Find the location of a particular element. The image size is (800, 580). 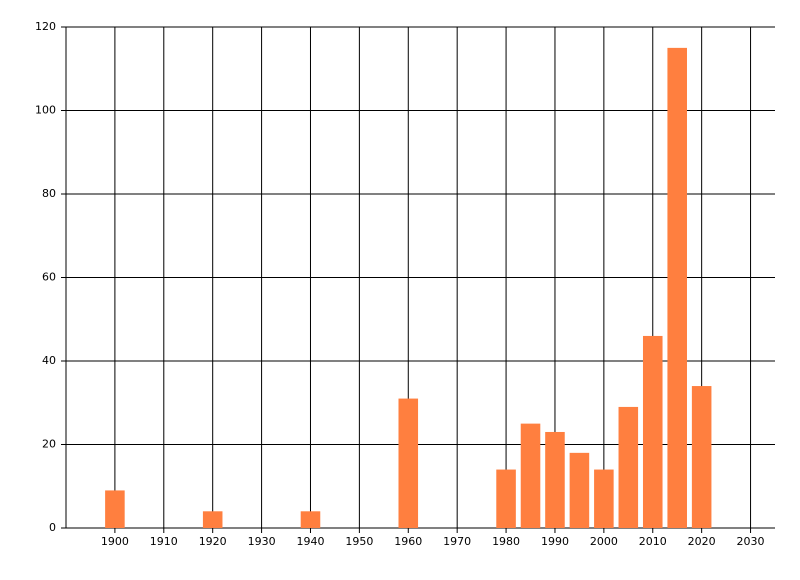

x-tick-label: 2000 is located at coordinates (604, 541).